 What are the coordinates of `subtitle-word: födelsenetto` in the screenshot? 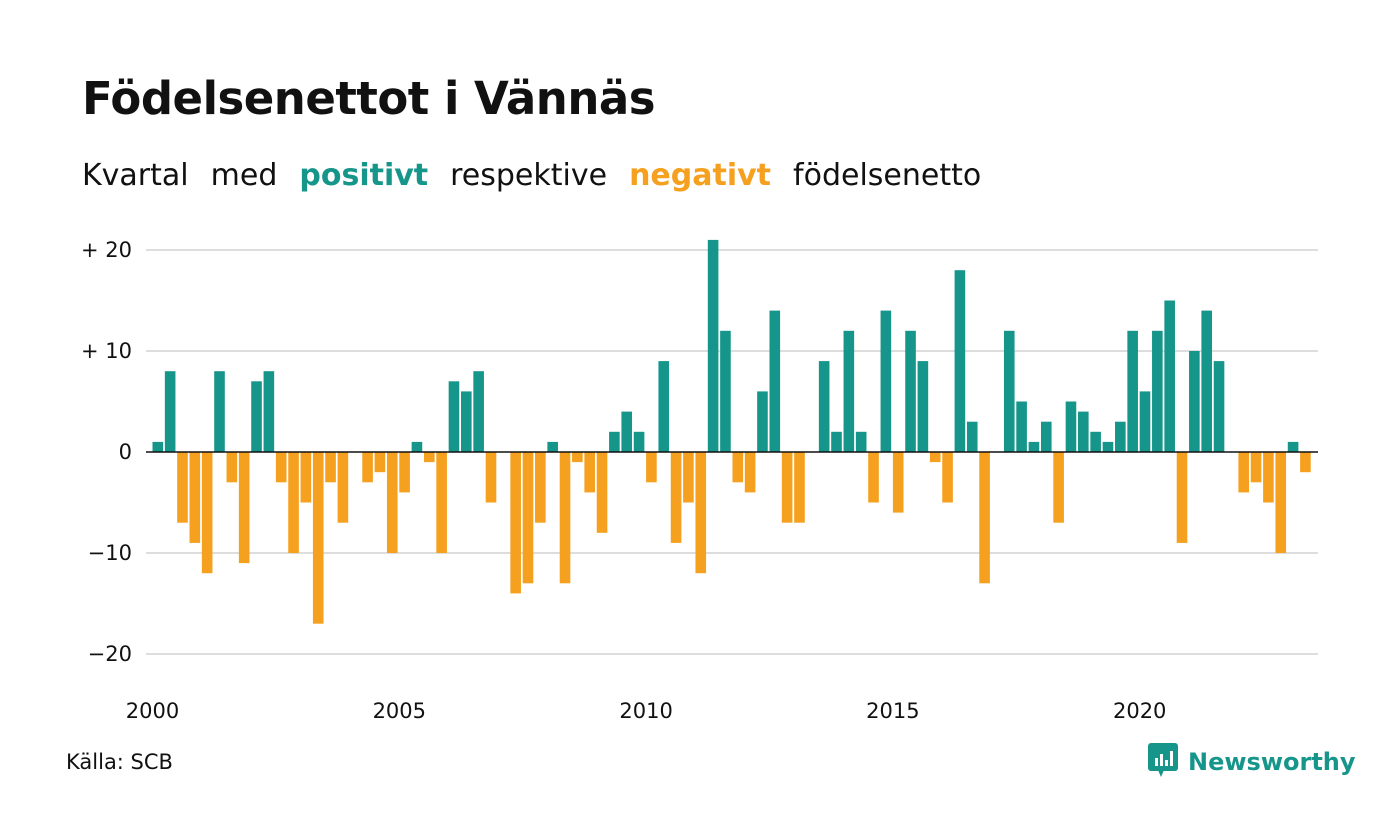 It's located at (887, 175).